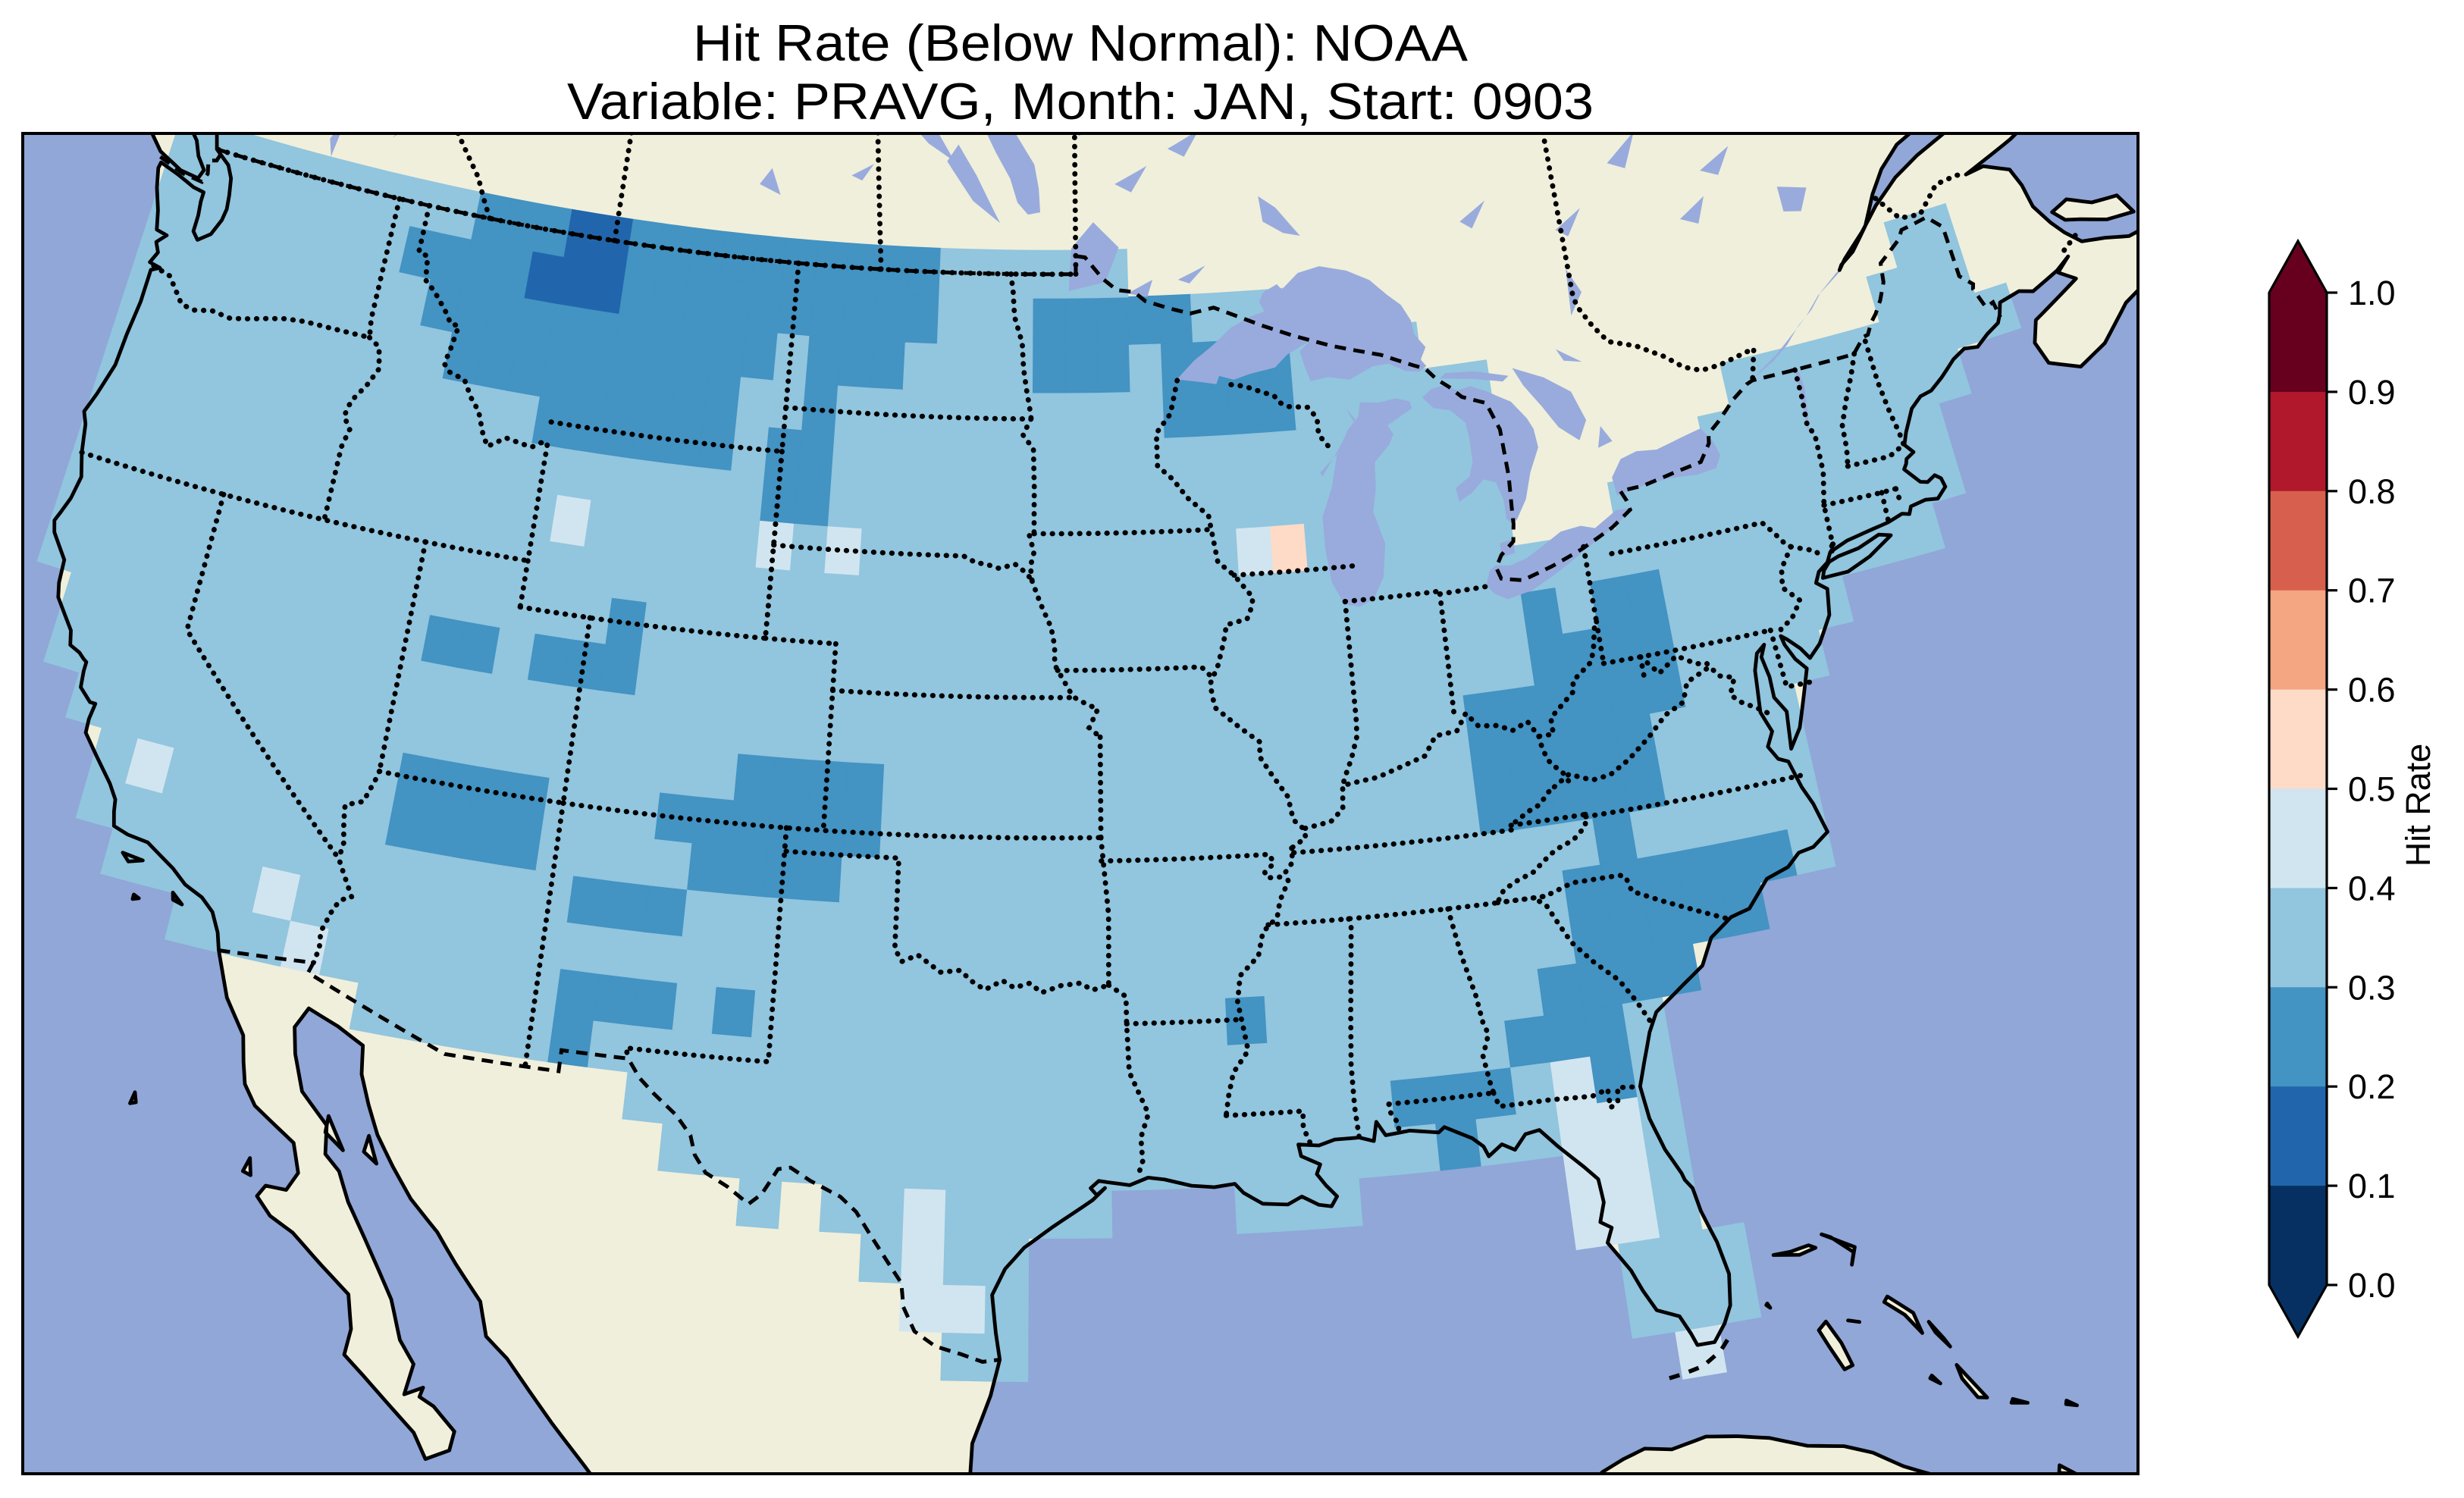 This screenshot has height=1498, width=2464. What do you see at coordinates (2372, 888) in the screenshot?
I see `svg-text: 0.4` at bounding box center [2372, 888].